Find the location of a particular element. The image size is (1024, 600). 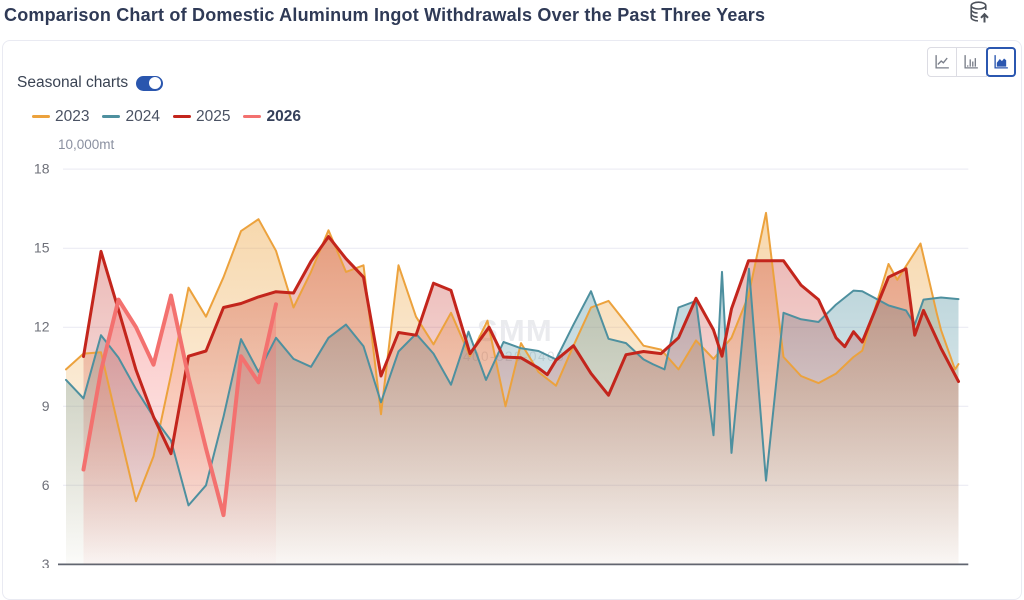

svg-text: 9 is located at coordinates (46, 406).